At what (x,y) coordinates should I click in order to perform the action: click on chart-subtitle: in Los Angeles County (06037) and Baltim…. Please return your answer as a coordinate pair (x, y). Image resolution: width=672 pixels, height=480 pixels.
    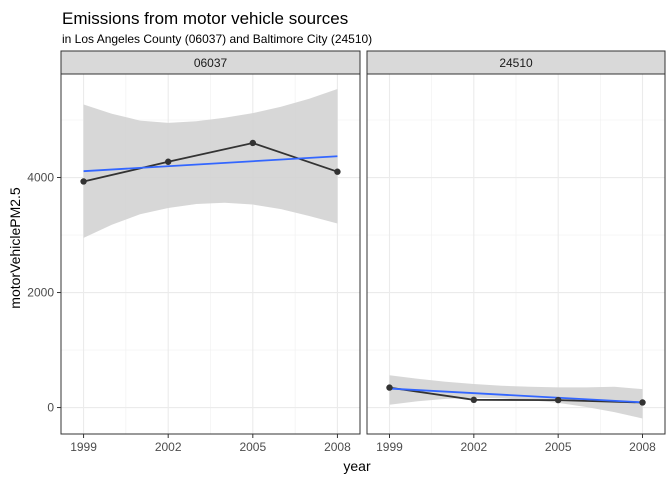
    Looking at the image, I should click on (217, 39).